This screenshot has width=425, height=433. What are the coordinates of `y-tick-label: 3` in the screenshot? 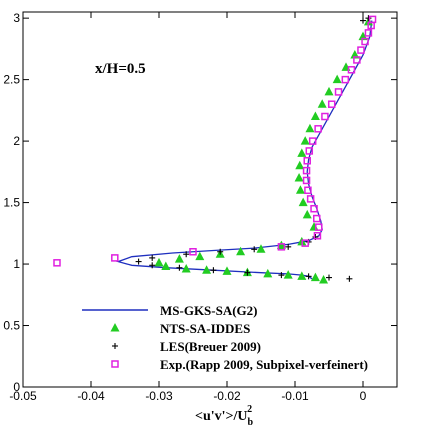 It's located at (16, 18).